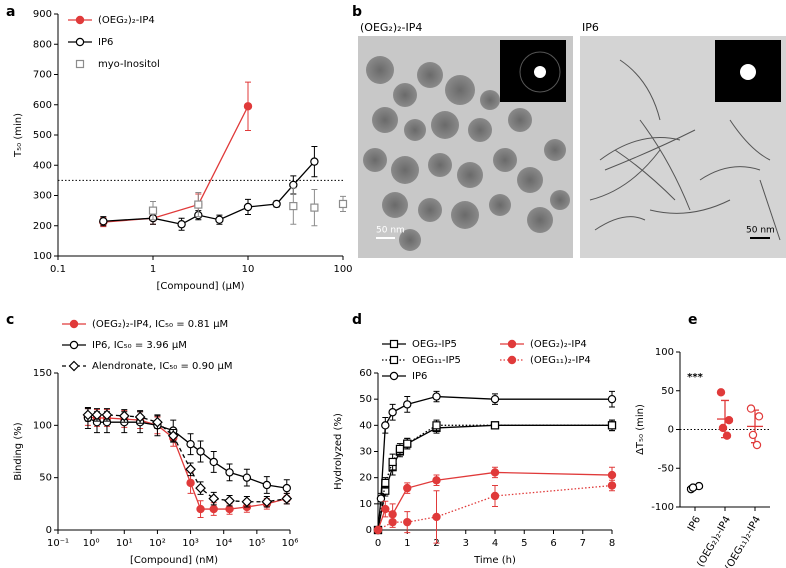  What do you see at coordinates (436, 360) in the screenshot?
I see `legend-label: OEG₁₁-IP5` at bounding box center [436, 360].